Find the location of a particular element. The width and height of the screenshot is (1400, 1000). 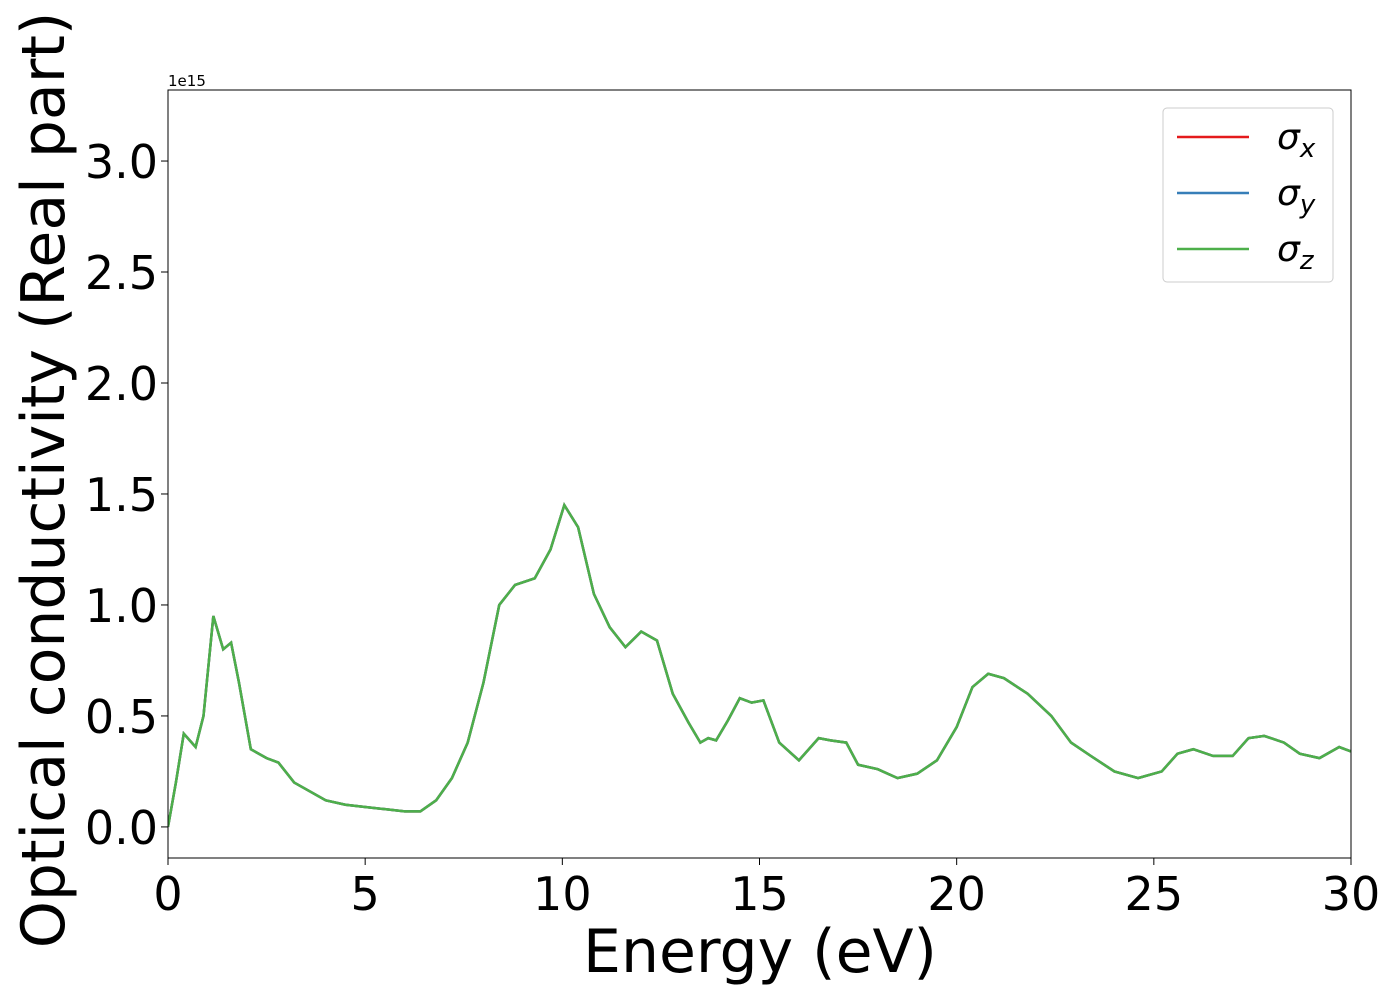

y-tick-label: 1.0 is located at coordinates (121, 606).